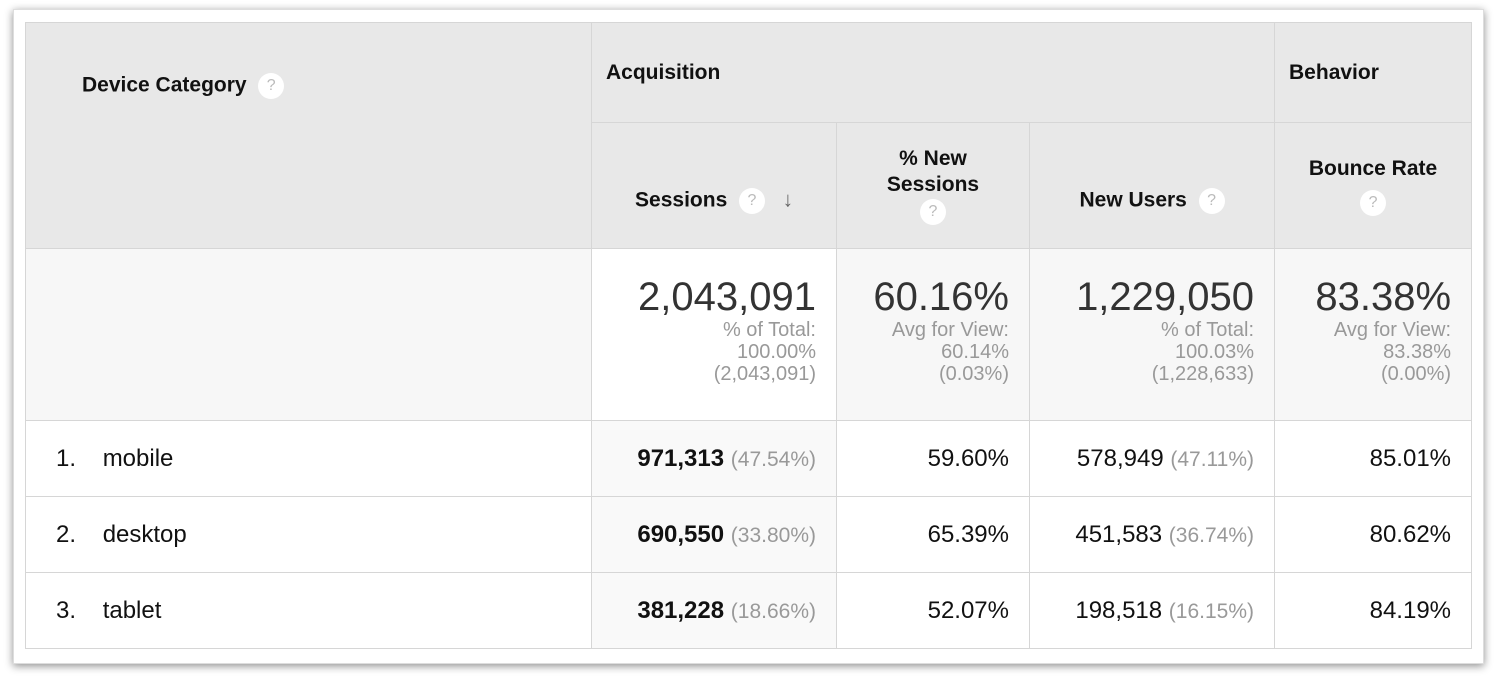  Describe the element at coordinates (1152, 610) in the screenshot. I see `new-users-cell: 198,518 (16.15%)` at that location.